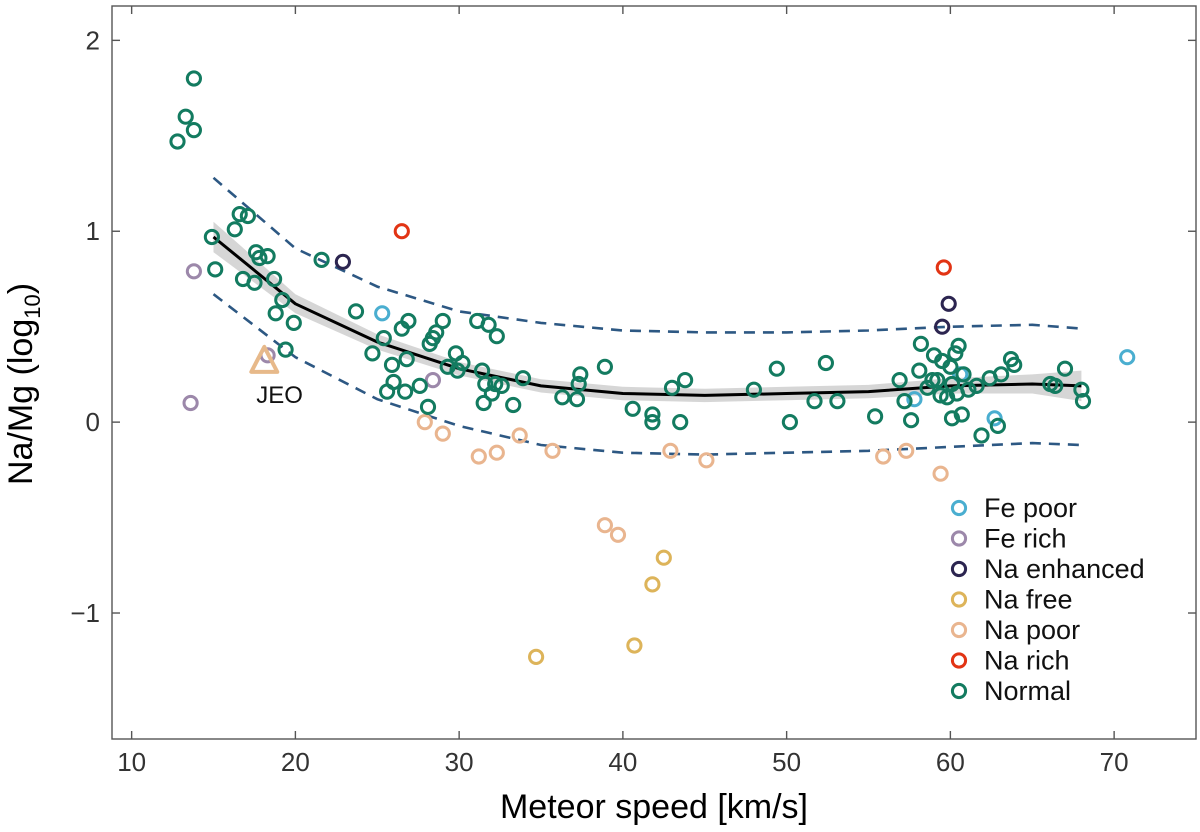 The height and width of the screenshot is (832, 1200). I want to click on jeo-label: JEO, so click(279, 395).